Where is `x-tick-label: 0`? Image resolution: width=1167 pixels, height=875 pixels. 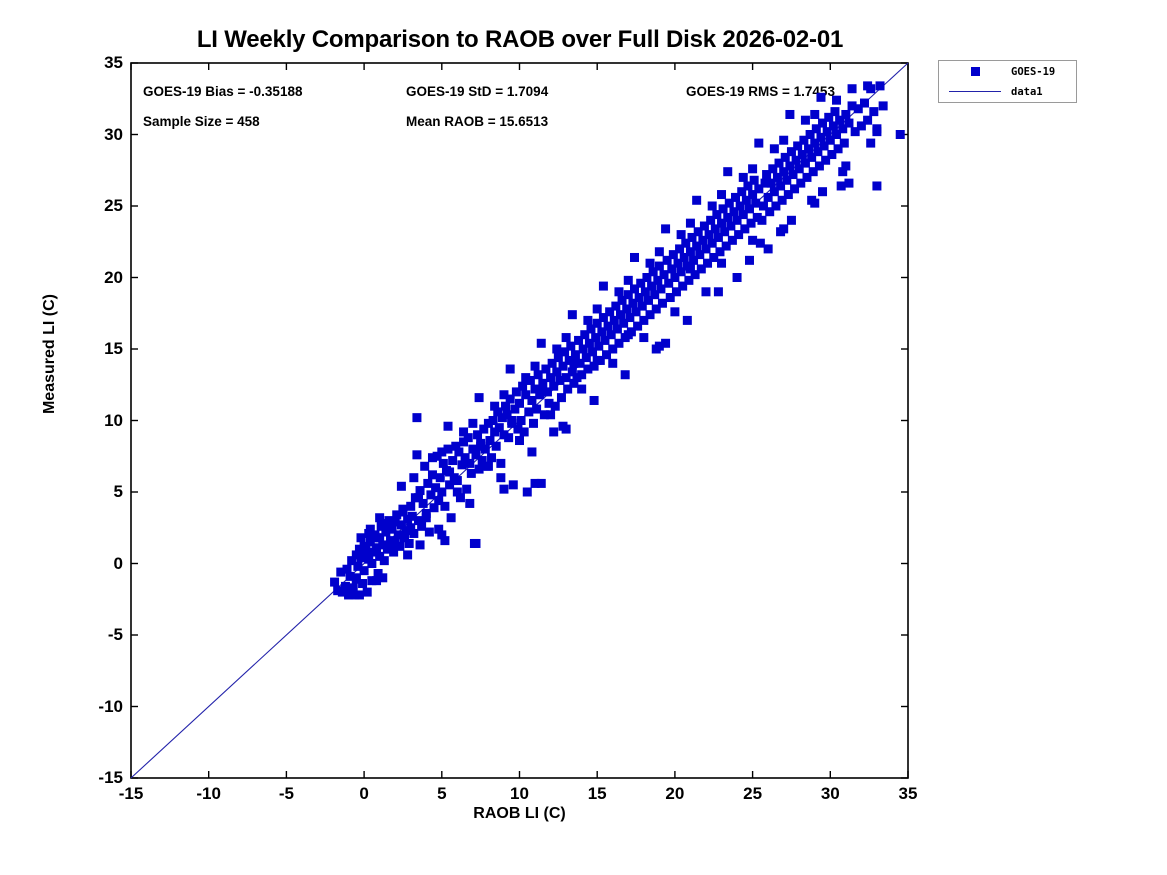 x-tick-label: 0 is located at coordinates (364, 793).